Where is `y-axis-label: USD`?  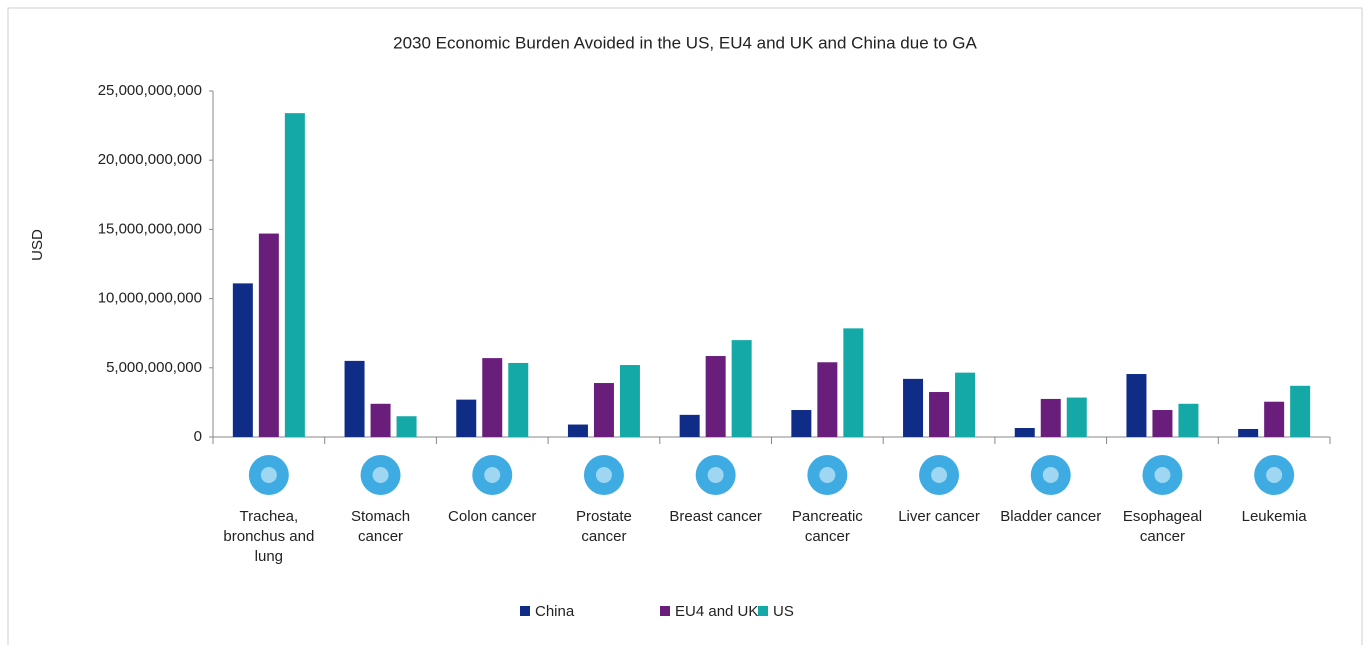
y-axis-label: USD is located at coordinates (37, 245).